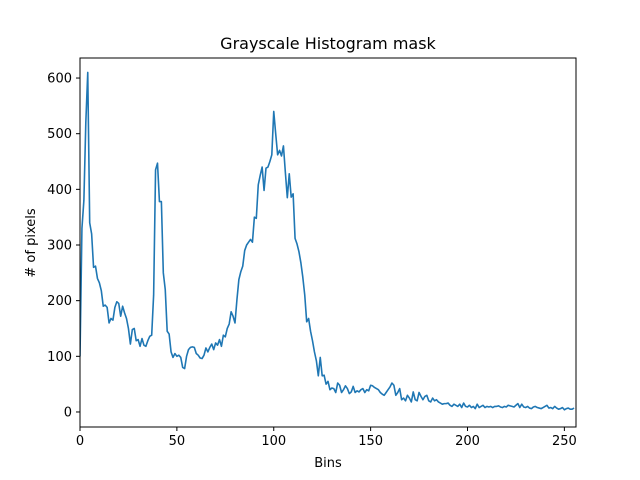 This screenshot has height=480, width=640. I want to click on y-tick-label: 200, so click(59, 301).